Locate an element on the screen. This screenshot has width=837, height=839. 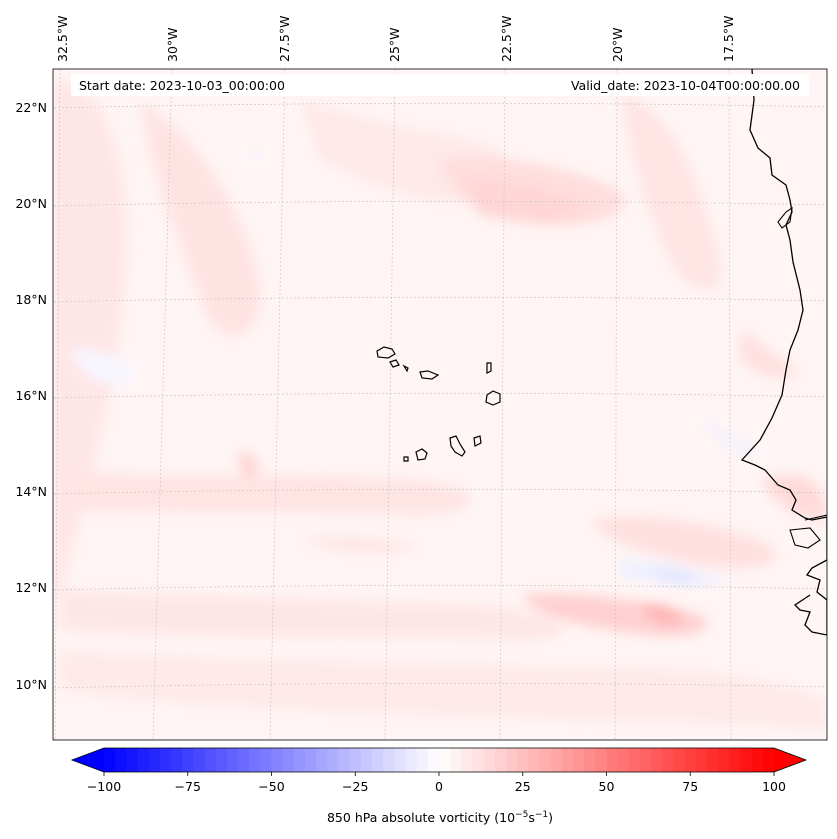
island-brava is located at coordinates (406, 459).